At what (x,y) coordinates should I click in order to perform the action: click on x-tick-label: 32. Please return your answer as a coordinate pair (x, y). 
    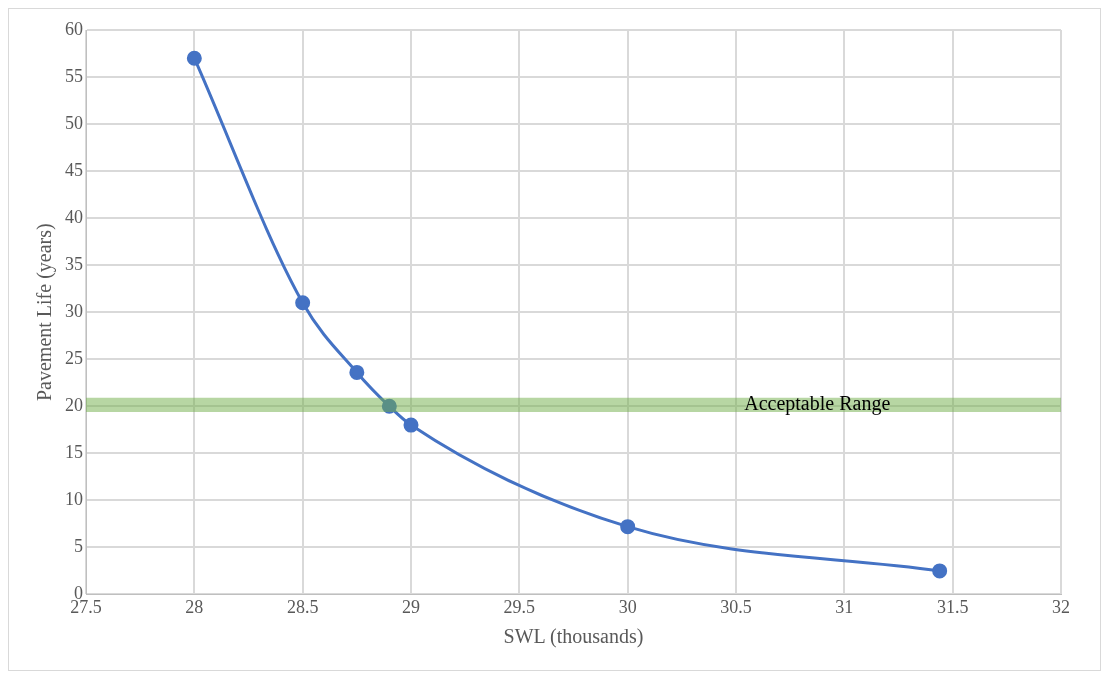
    Looking at the image, I should click on (1061, 606).